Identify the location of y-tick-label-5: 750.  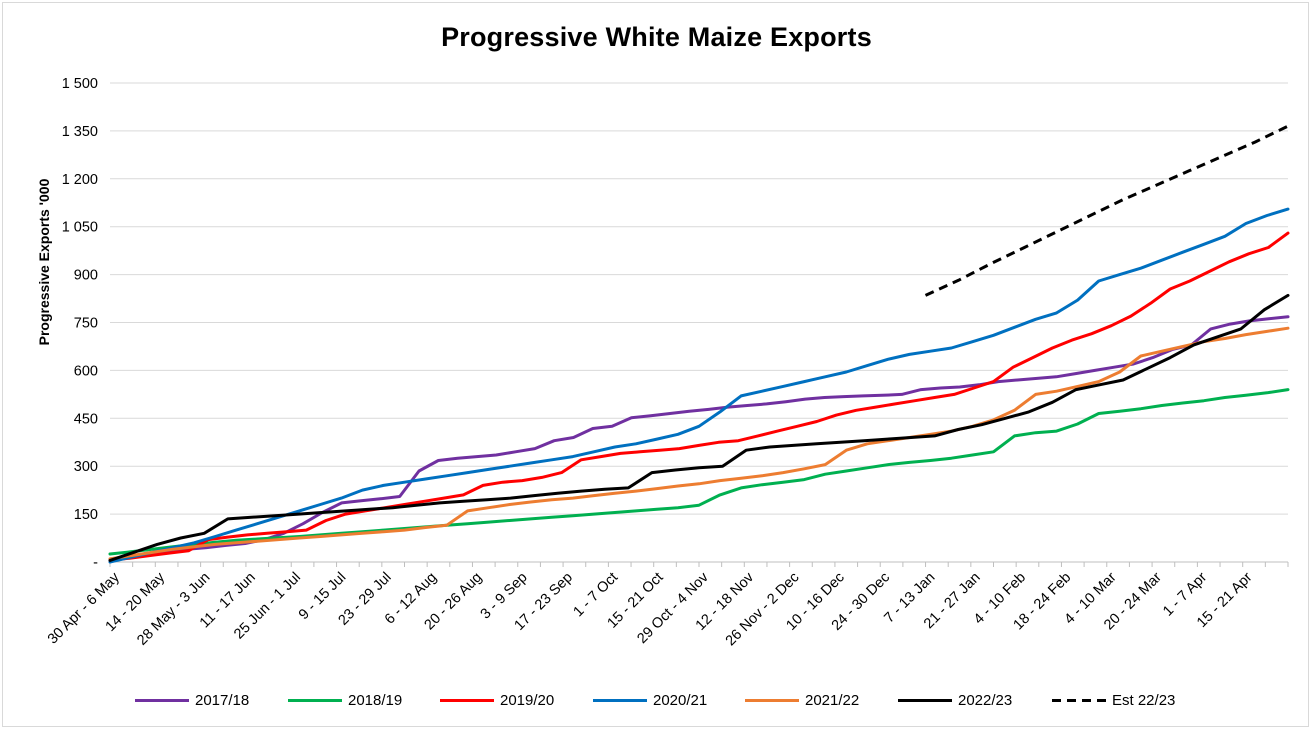
(86, 324).